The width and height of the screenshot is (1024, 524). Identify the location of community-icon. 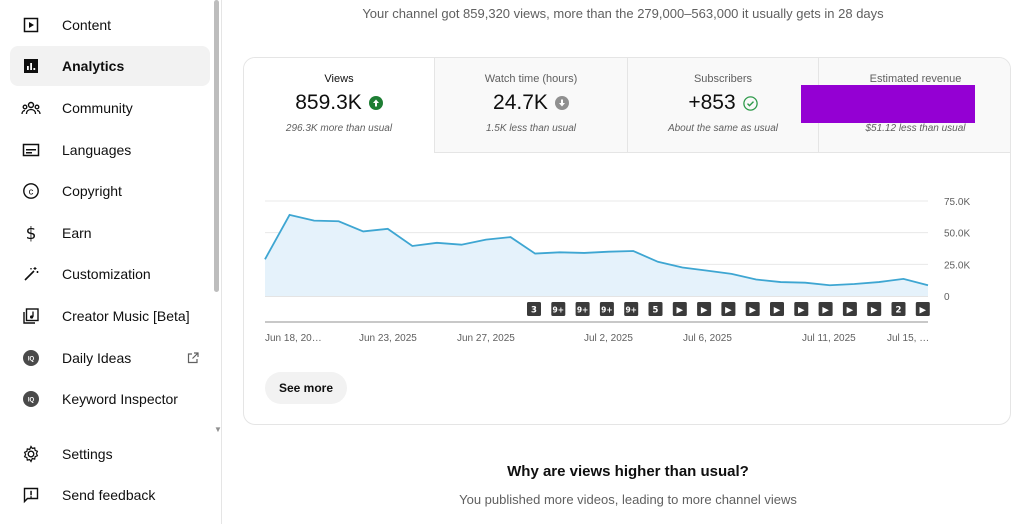
(31, 108).